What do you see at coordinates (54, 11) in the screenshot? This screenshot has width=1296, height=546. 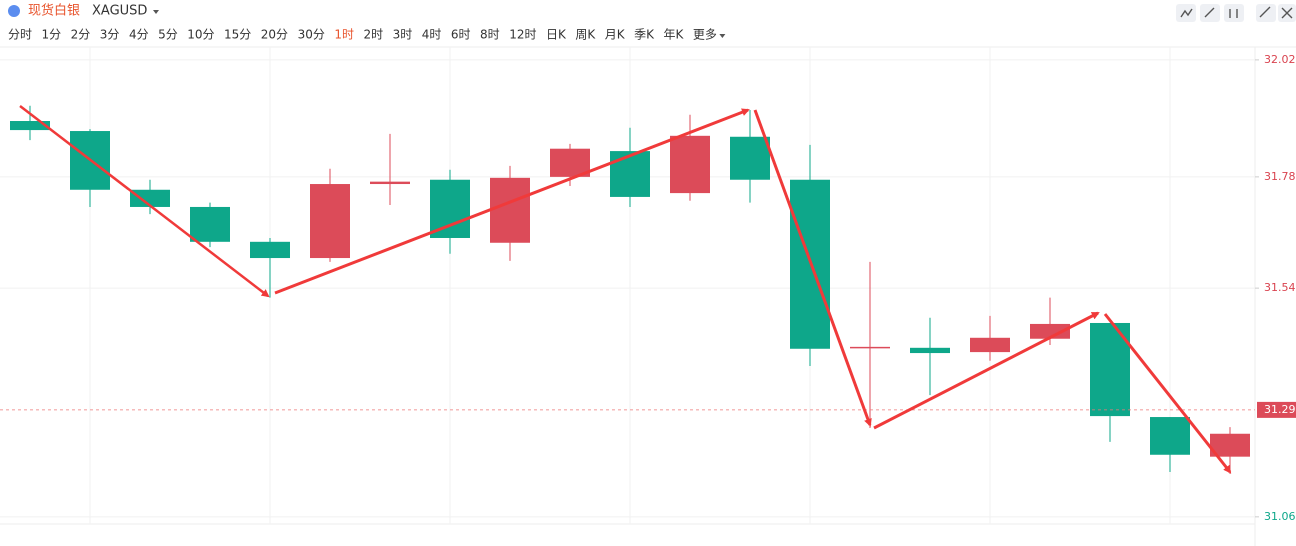 I see `title: 现货白银` at bounding box center [54, 11].